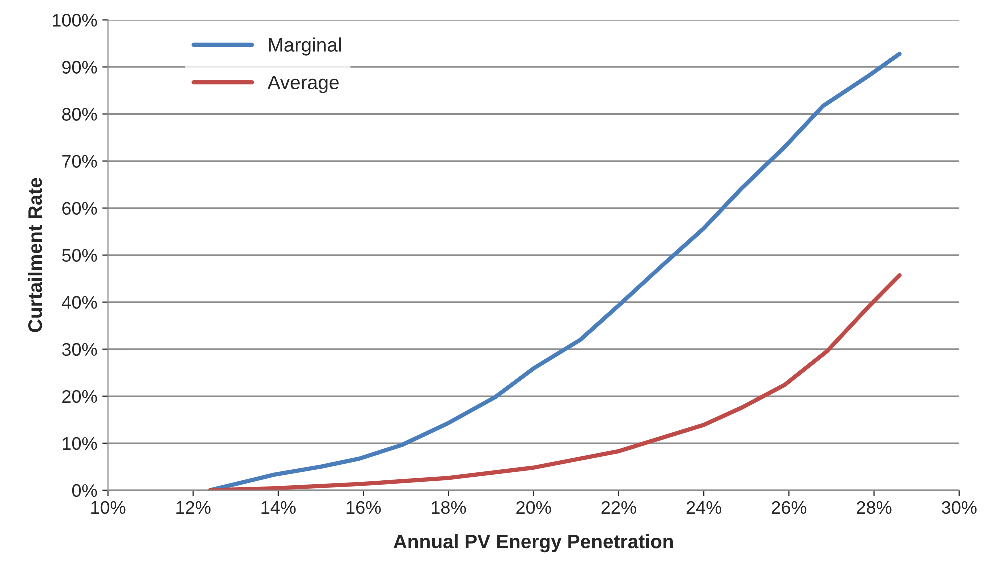 Image resolution: width=984 pixels, height=577 pixels. Describe the element at coordinates (109, 507) in the screenshot. I see `x-tick-label: 10%` at that location.